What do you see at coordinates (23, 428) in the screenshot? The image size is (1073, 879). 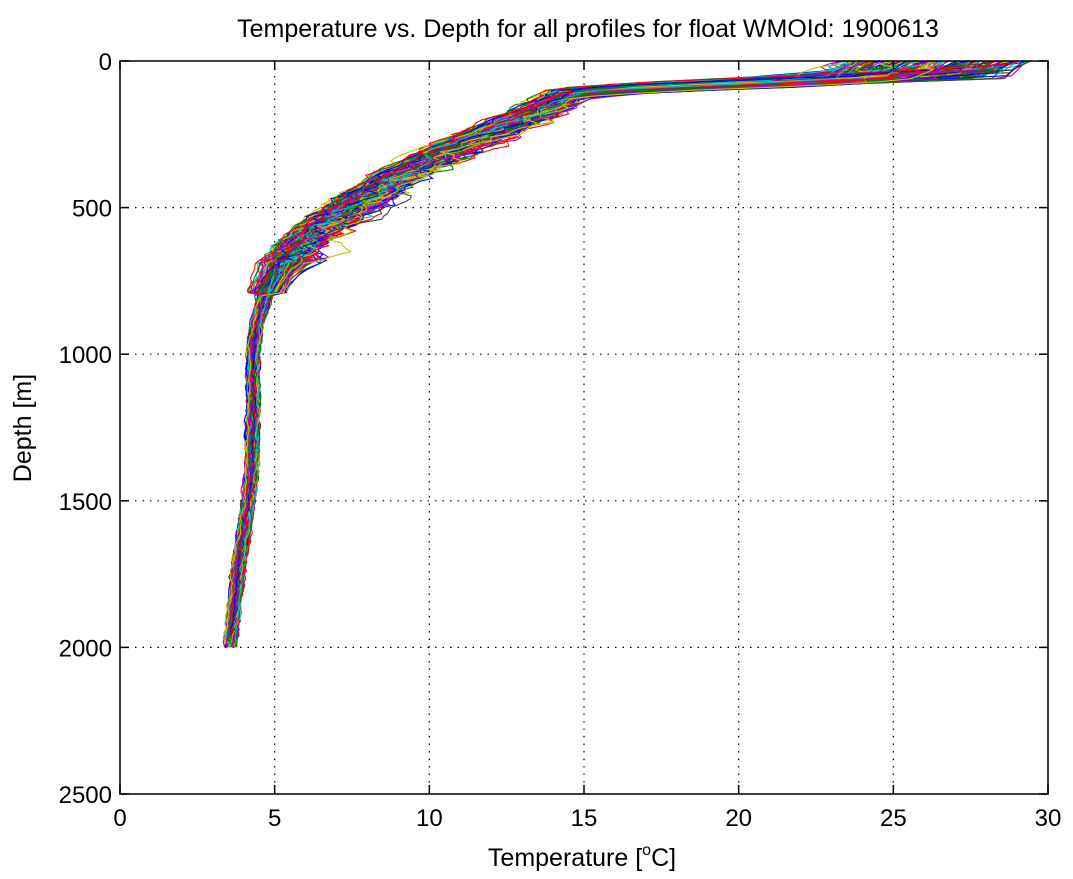 I see `y-axis-label: Depth [m]` at bounding box center [23, 428].